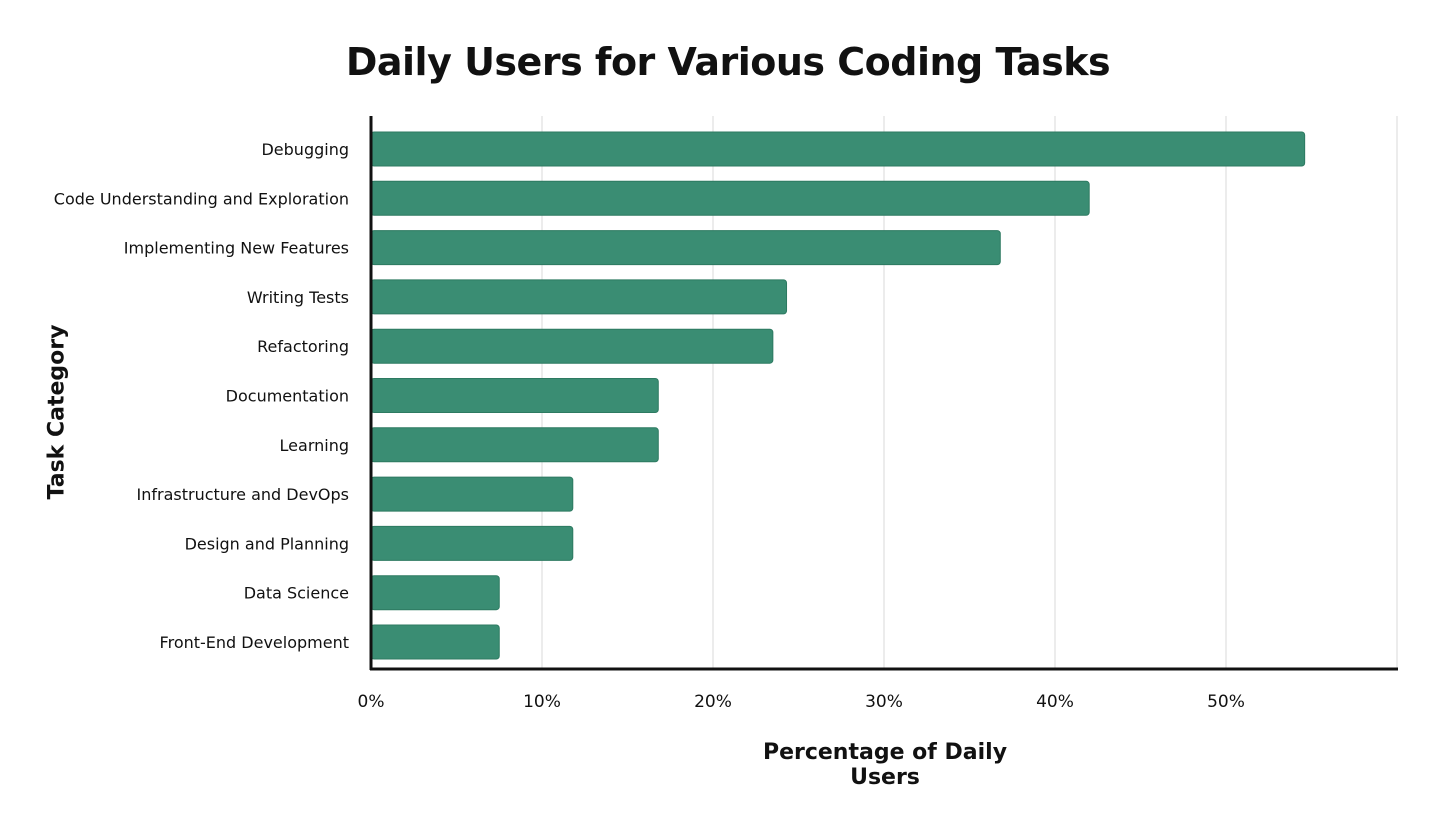 Image resolution: width=1456 pixels, height=816 pixels. What do you see at coordinates (371, 702) in the screenshot?
I see `x-tick-label: 0%` at bounding box center [371, 702].